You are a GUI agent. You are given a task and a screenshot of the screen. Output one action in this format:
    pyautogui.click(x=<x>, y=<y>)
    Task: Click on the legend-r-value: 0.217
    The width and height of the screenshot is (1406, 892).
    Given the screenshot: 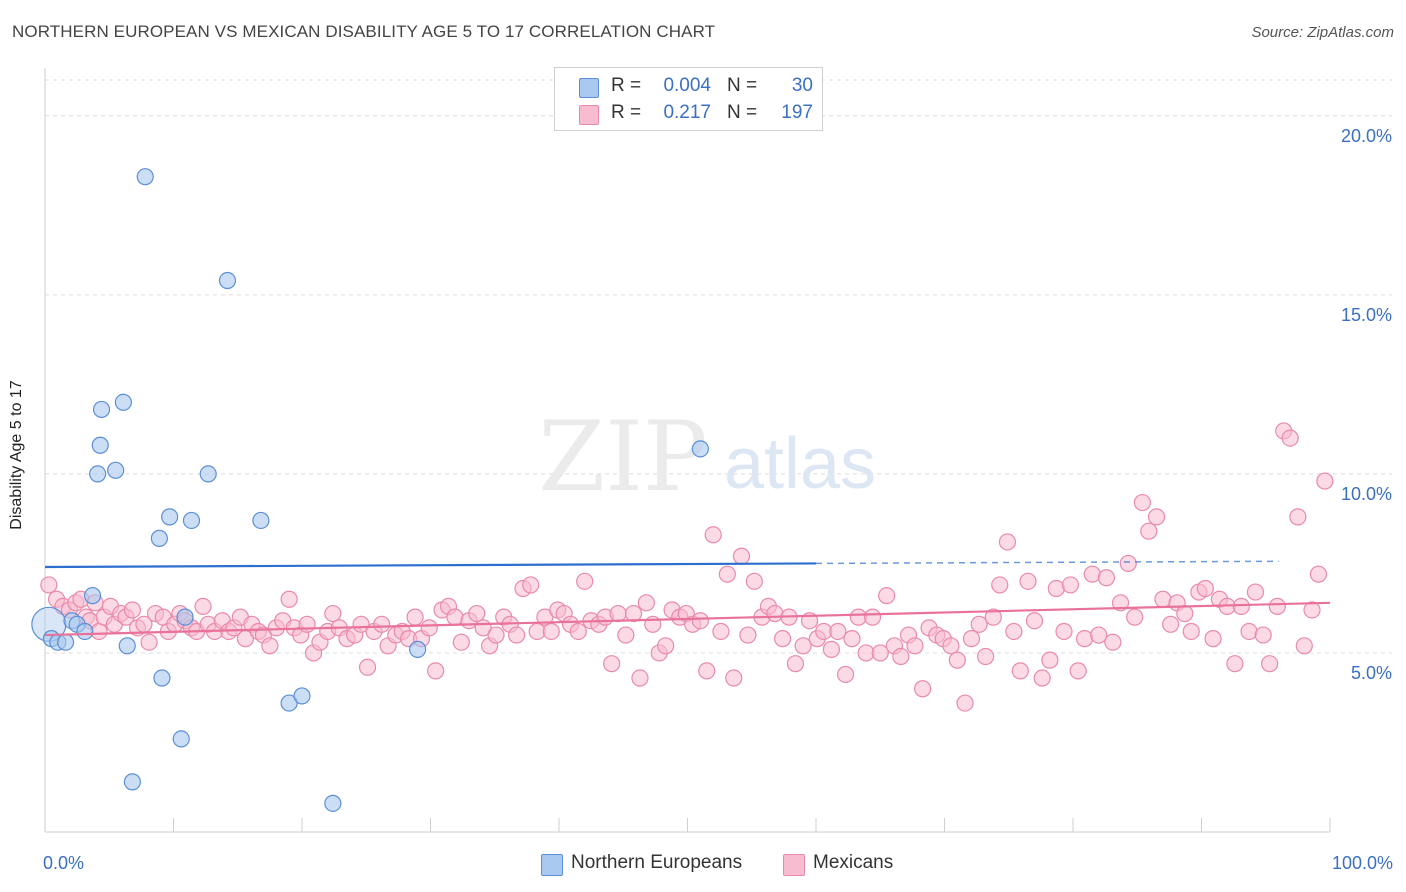 What is the action you would take?
    pyautogui.click(x=687, y=112)
    